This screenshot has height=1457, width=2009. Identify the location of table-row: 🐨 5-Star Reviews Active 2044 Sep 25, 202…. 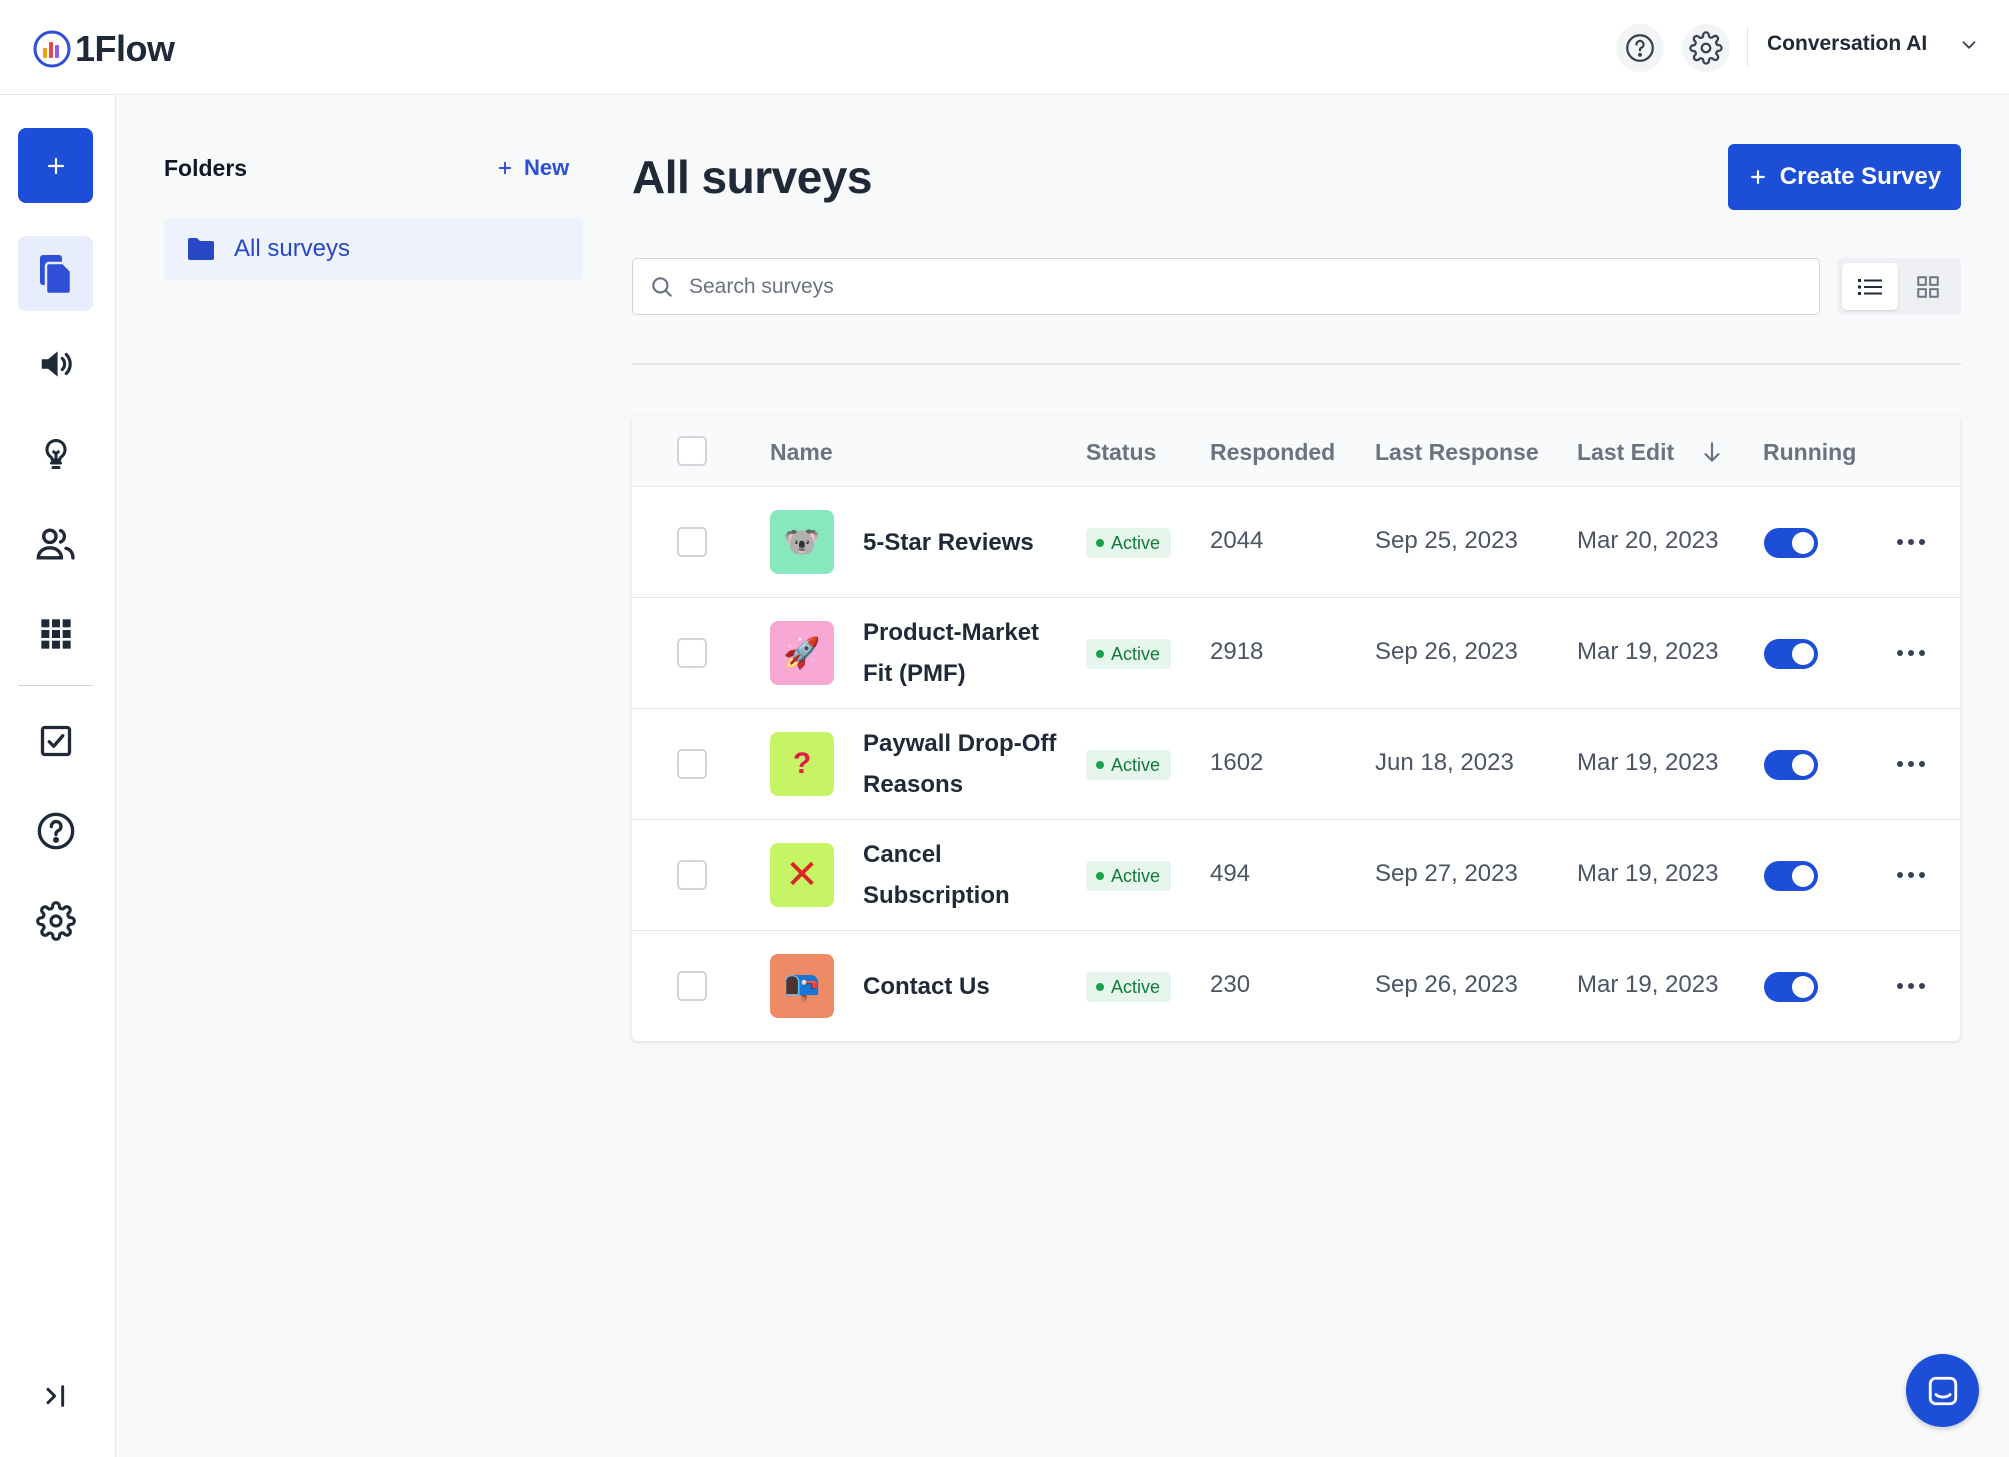
(1296, 542).